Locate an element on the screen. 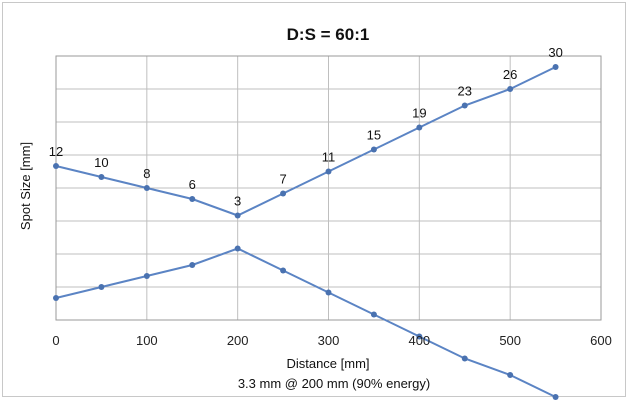 The width and height of the screenshot is (629, 400). data-label: 30 is located at coordinates (555, 52).